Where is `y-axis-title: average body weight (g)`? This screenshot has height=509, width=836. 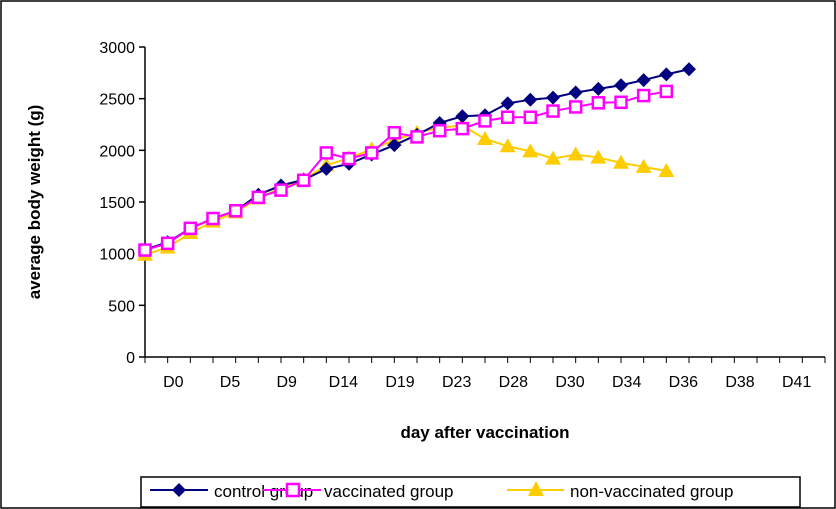
y-axis-title: average body weight (g) is located at coordinates (34, 202).